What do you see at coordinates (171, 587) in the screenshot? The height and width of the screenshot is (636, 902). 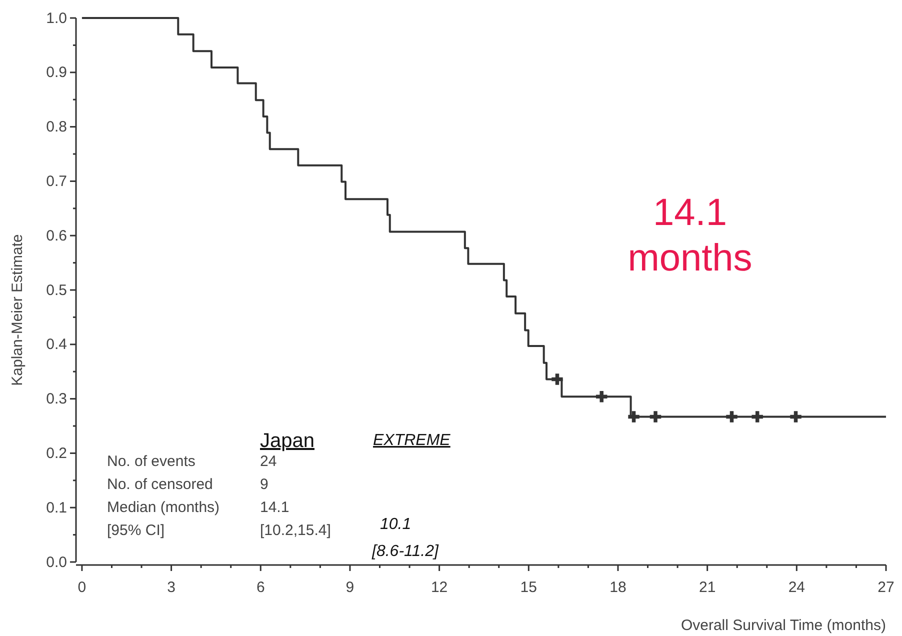 I see `x-tick-label: 3` at bounding box center [171, 587].